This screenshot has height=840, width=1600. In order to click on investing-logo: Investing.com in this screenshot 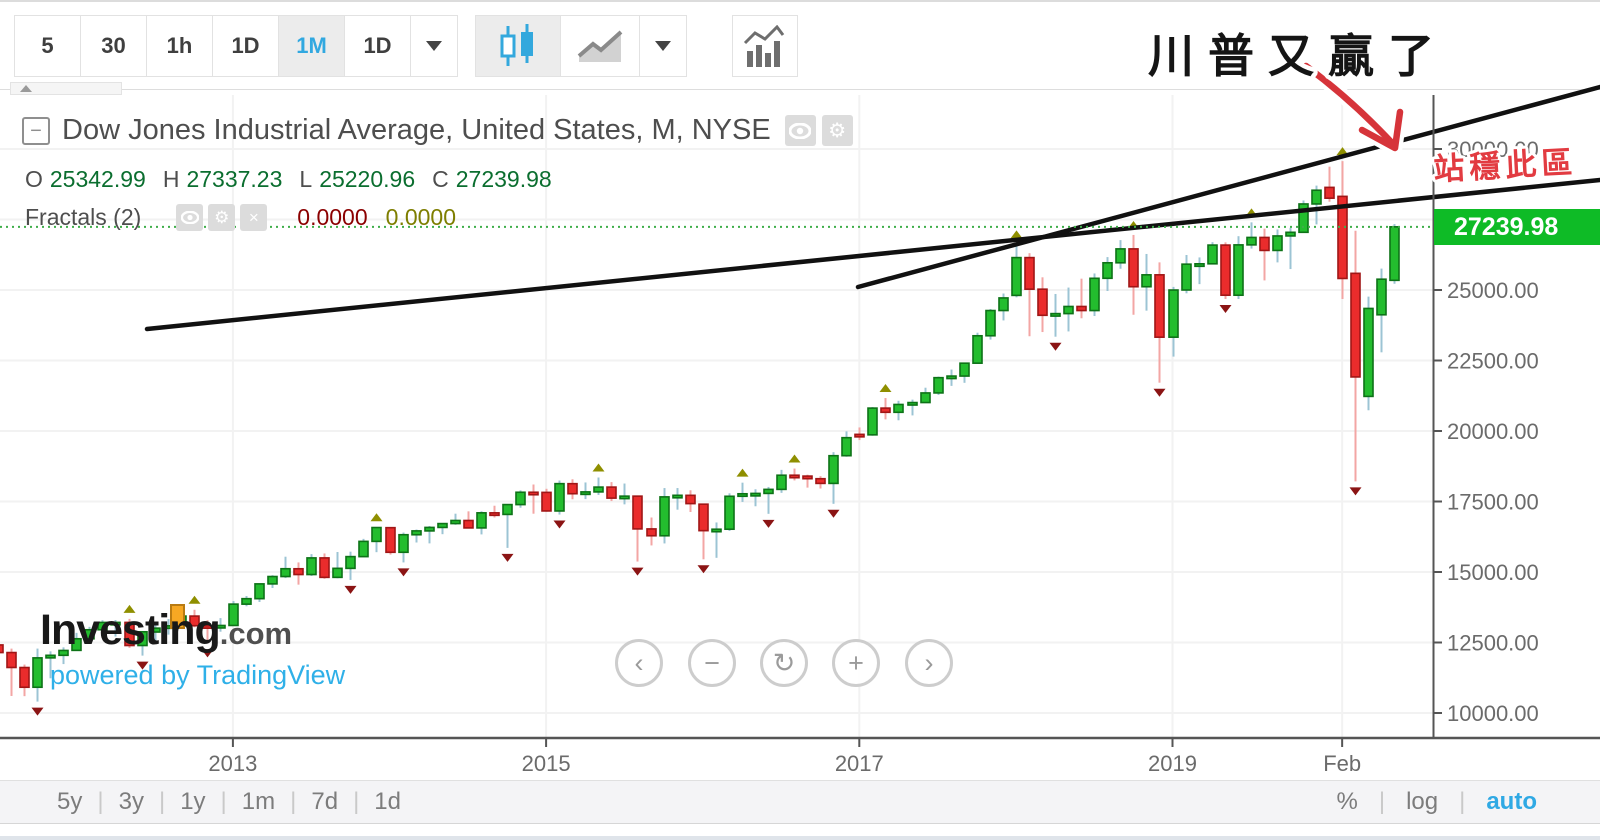, I will do `click(166, 630)`.